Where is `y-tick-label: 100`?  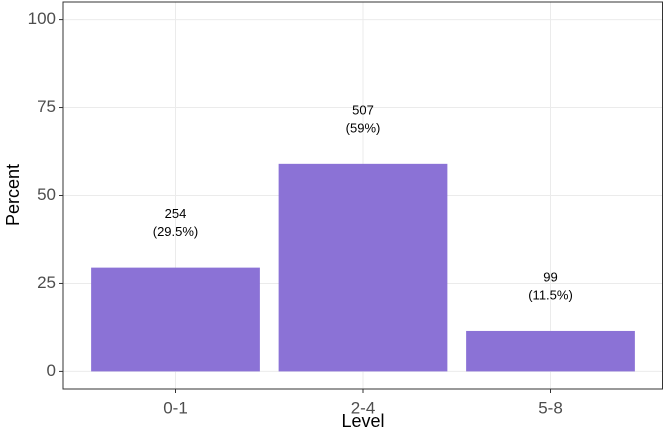 y-tick-label: 100 is located at coordinates (42, 18).